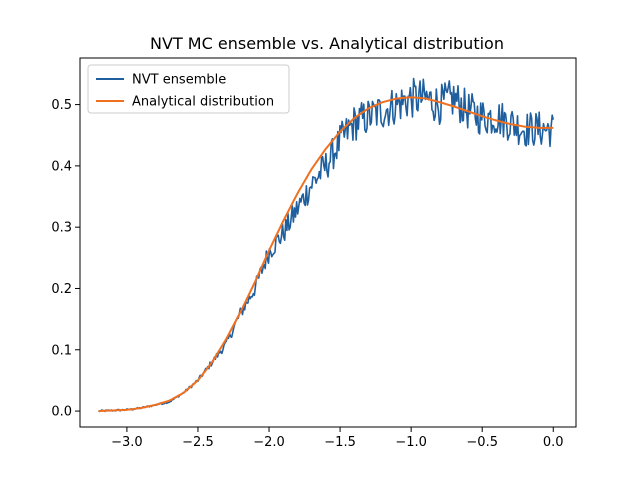 The height and width of the screenshot is (480, 640). I want to click on x-tick-label: −2.0, so click(269, 442).